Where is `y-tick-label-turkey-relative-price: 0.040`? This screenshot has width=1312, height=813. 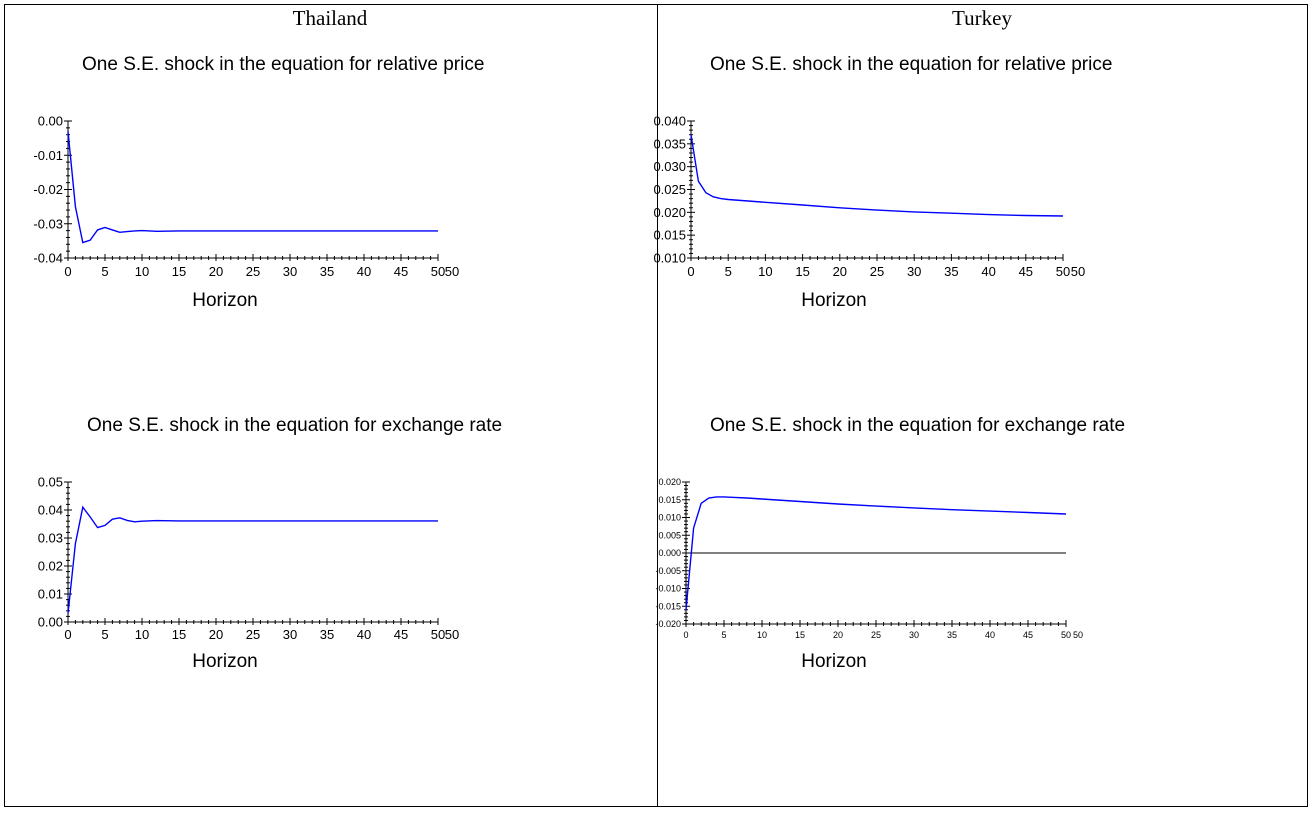
y-tick-label-turkey-relative-price: 0.040 is located at coordinates (669, 121).